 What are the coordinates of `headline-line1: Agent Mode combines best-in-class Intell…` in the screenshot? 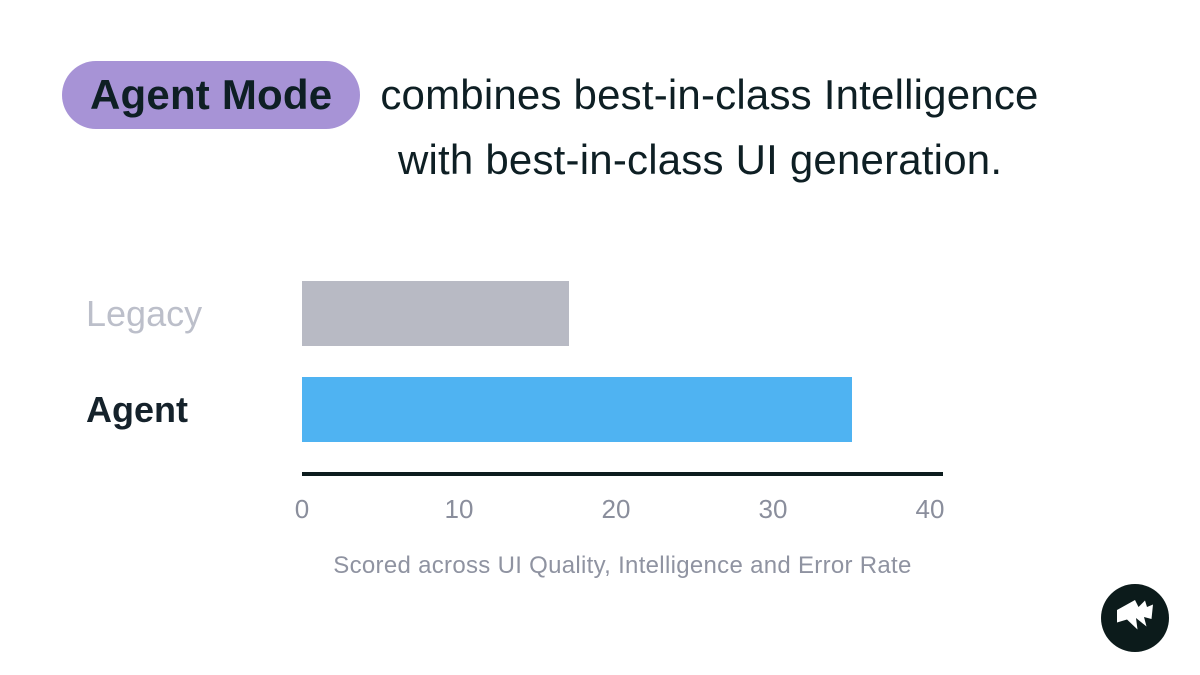 It's located at (550, 95).